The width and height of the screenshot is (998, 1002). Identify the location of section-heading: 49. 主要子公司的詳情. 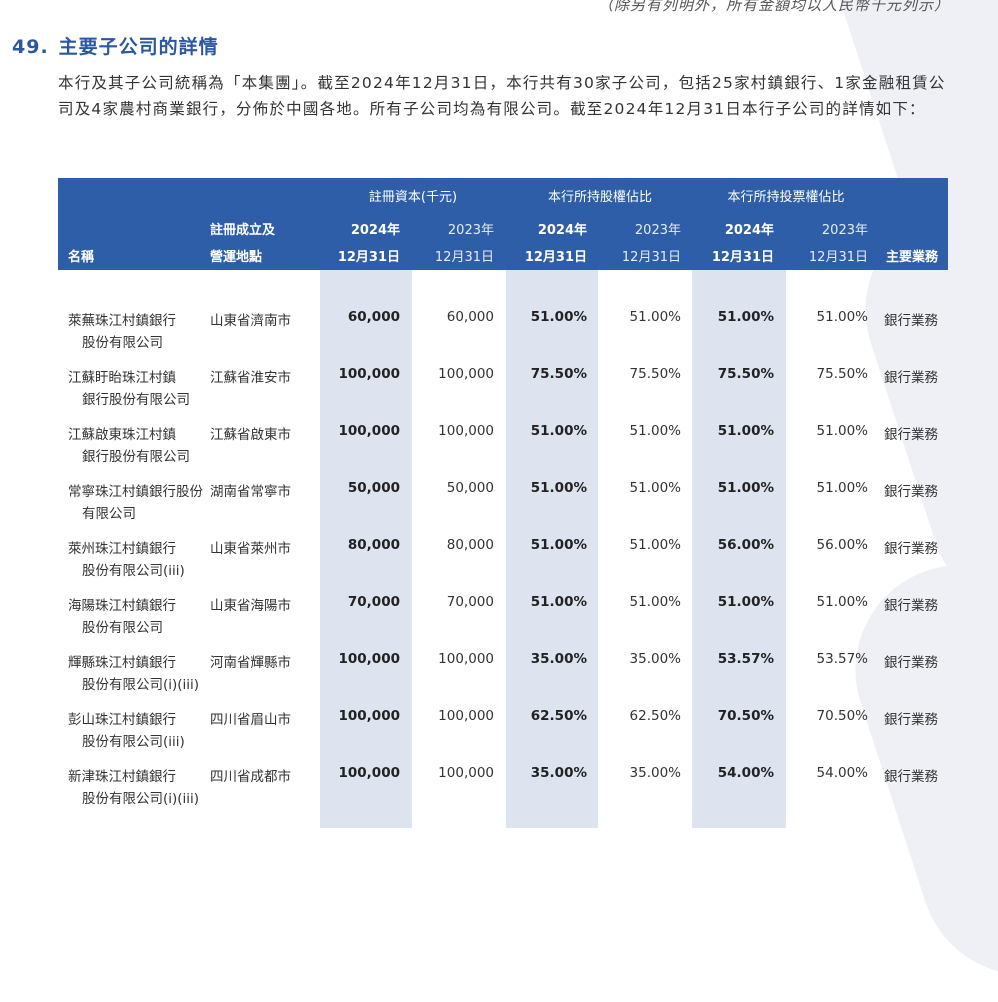
(115, 45).